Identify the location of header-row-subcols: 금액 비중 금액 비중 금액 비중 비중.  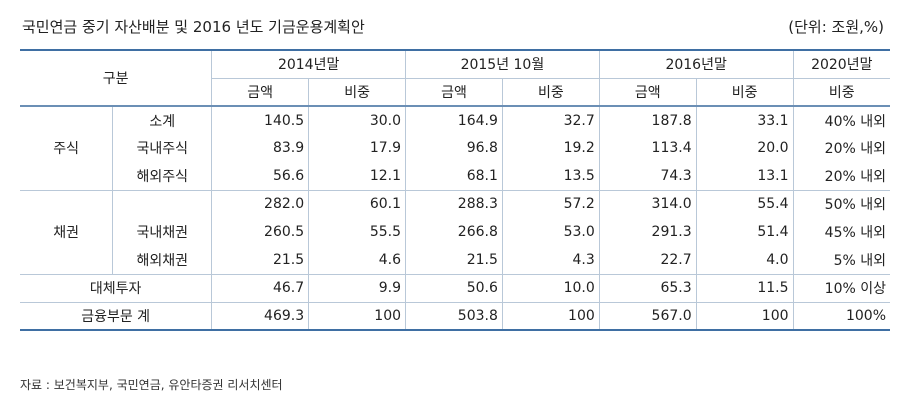
(455, 92).